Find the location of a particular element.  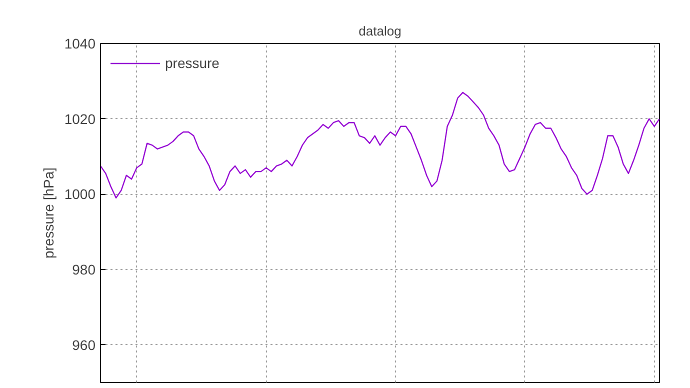

legend-label: pressure is located at coordinates (192, 63).